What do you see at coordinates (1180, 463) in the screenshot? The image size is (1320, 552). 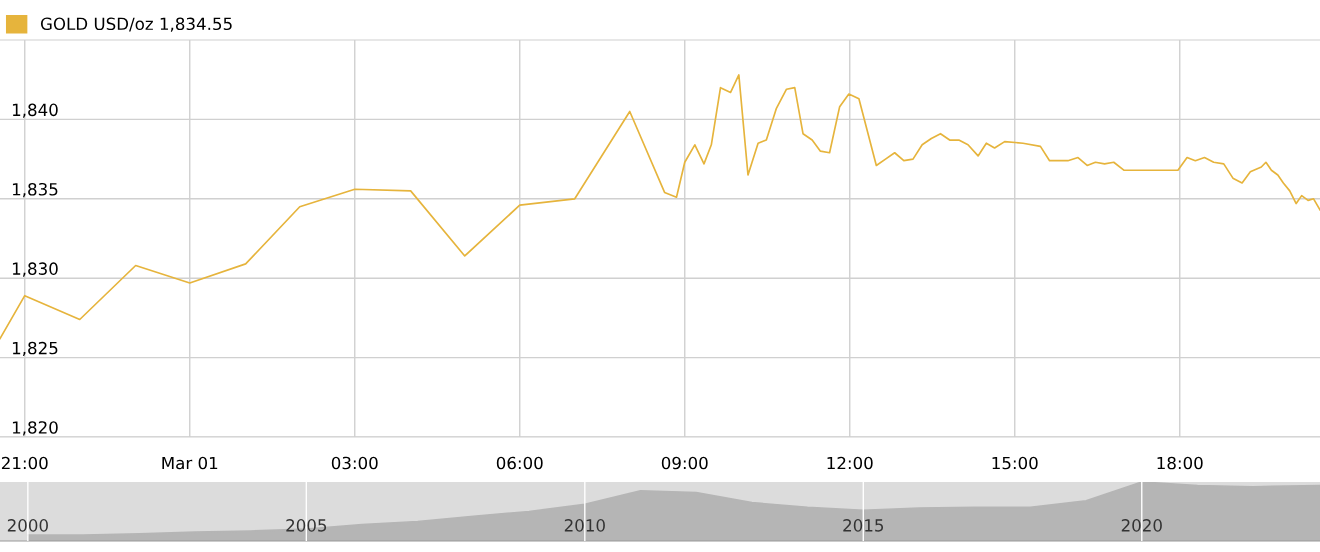 I see `x-tick-label: 18:00` at bounding box center [1180, 463].